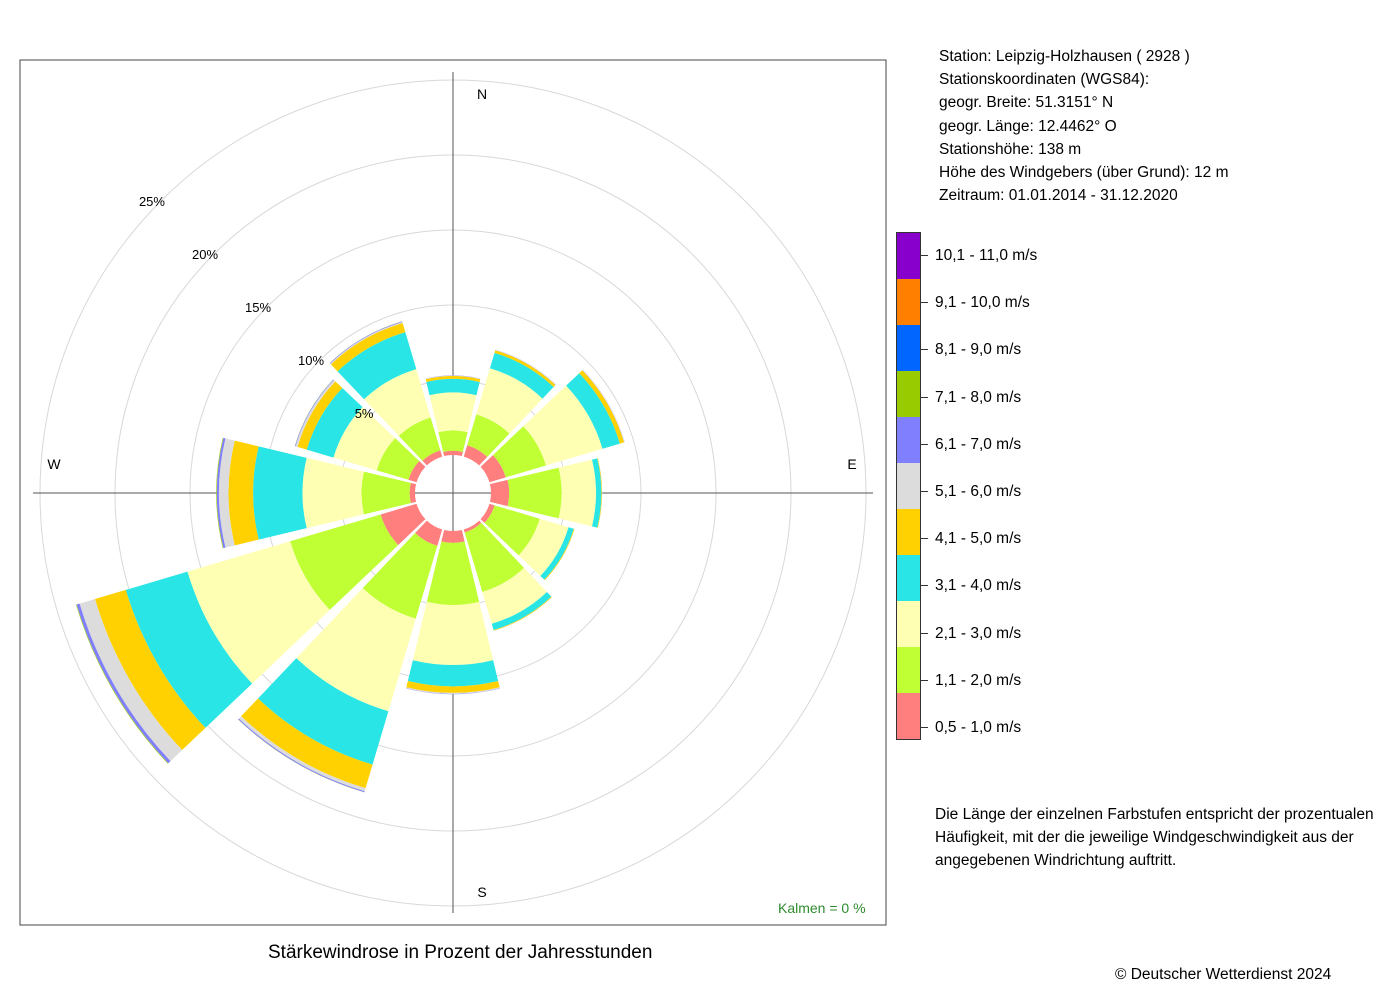  What do you see at coordinates (482, 94) in the screenshot?
I see `compass-N: N` at bounding box center [482, 94].